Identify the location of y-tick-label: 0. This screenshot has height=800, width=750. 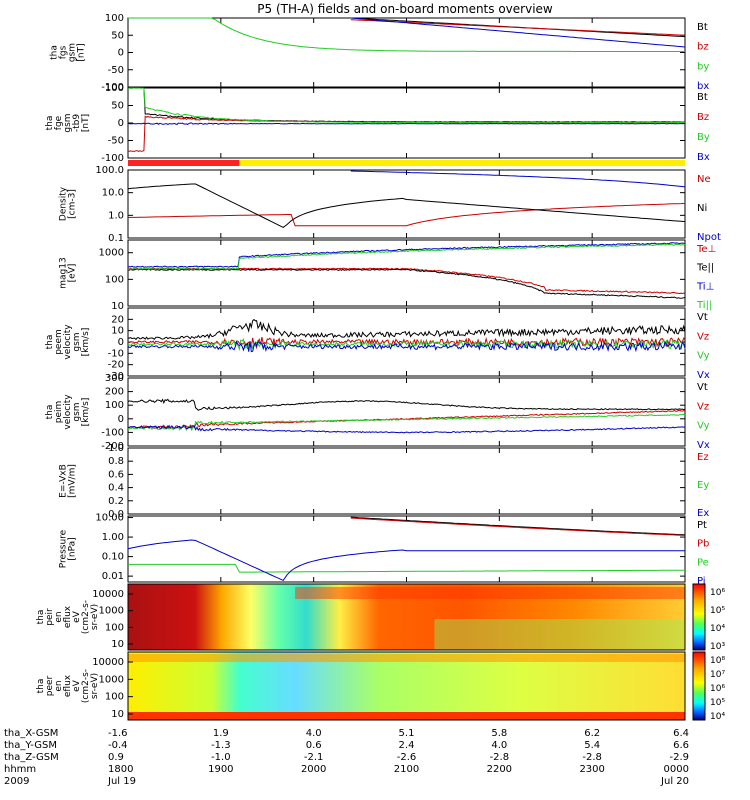
(121, 419).